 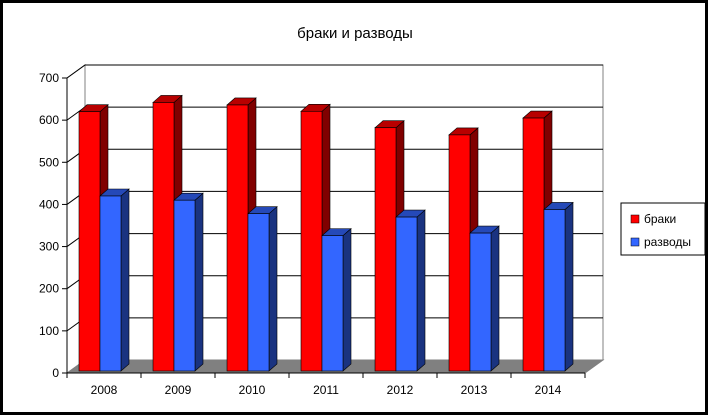 What do you see at coordinates (178, 390) in the screenshot?
I see `x-tick-label: 2009` at bounding box center [178, 390].